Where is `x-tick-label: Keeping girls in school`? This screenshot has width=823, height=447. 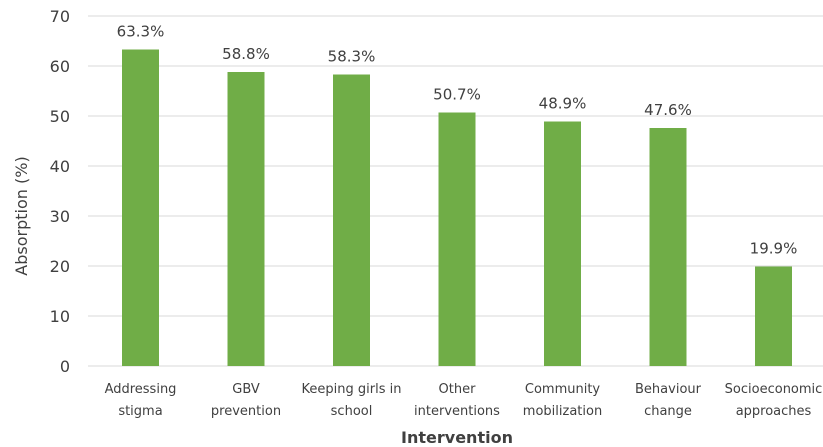
x-tick-label: Keeping girls in school is located at coordinates (352, 400).